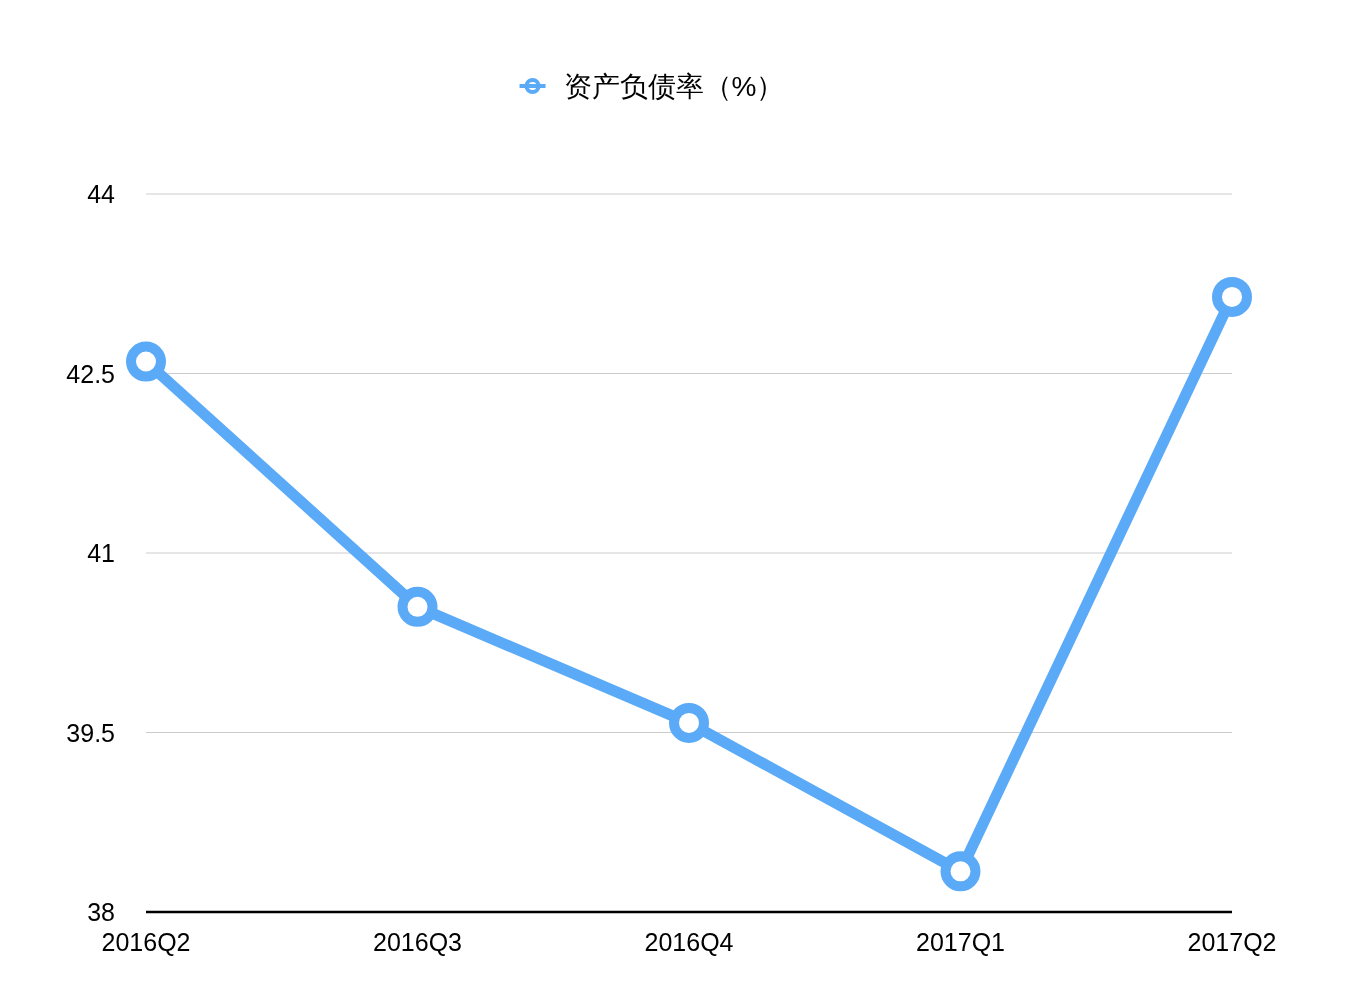  I want to click on y-tick-label: 41, so click(101, 553).